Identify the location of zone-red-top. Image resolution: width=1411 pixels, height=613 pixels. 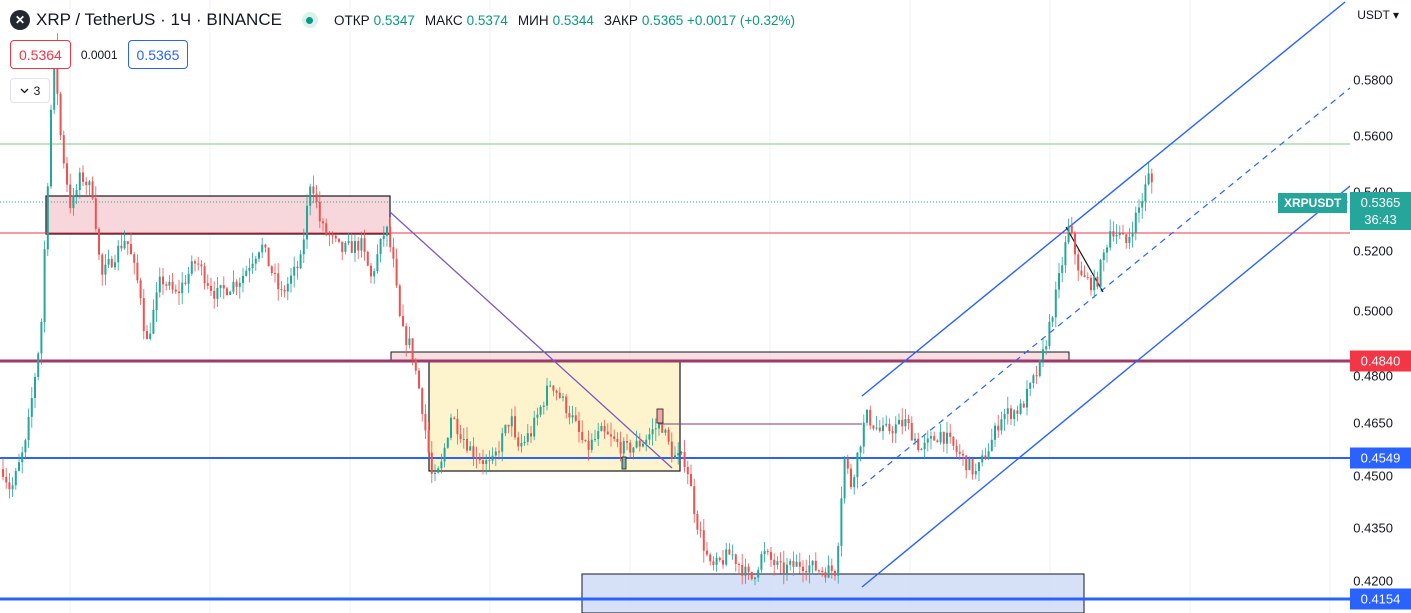
(218, 215).